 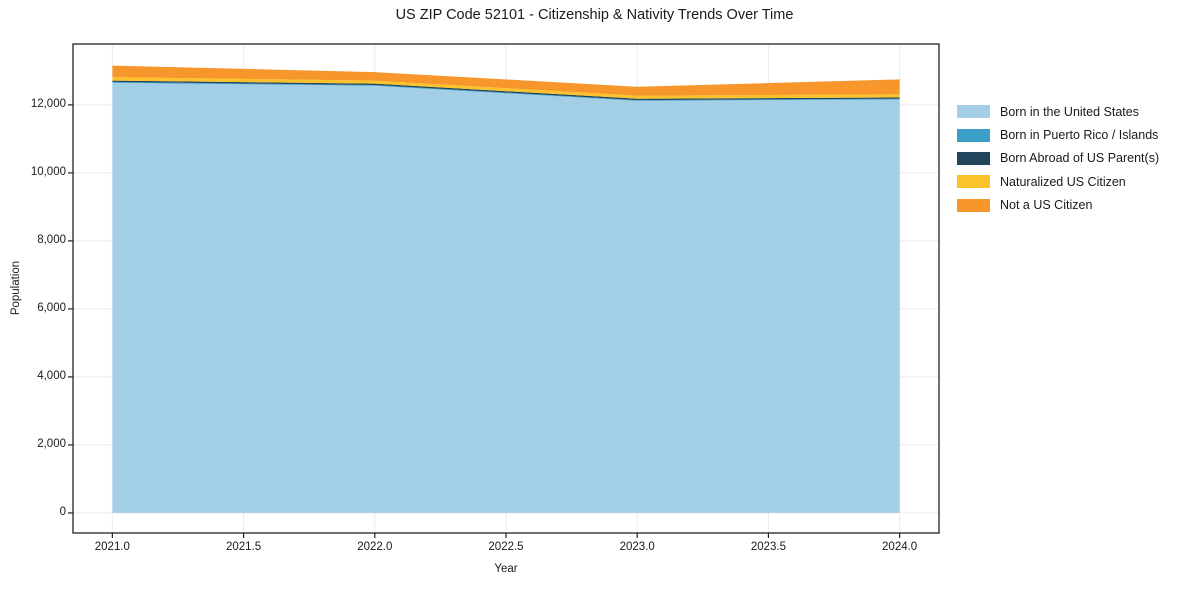 What do you see at coordinates (1080, 158) in the screenshot?
I see `legend-label: Born Abroad of US Parent(s)` at bounding box center [1080, 158].